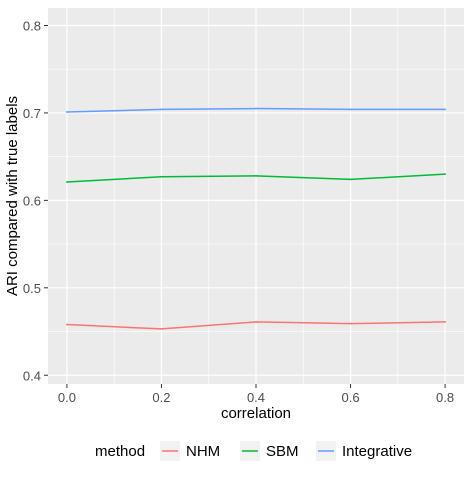 This screenshot has width=474, height=479. I want to click on legend-label-nhm: NHM, so click(203, 451).